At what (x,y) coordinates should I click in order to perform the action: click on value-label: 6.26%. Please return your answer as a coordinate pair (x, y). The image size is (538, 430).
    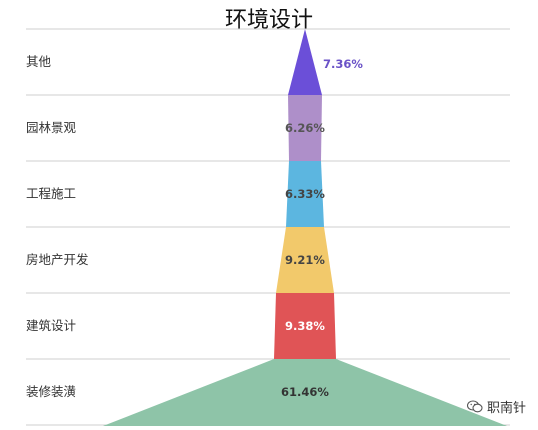
    Looking at the image, I should click on (305, 128).